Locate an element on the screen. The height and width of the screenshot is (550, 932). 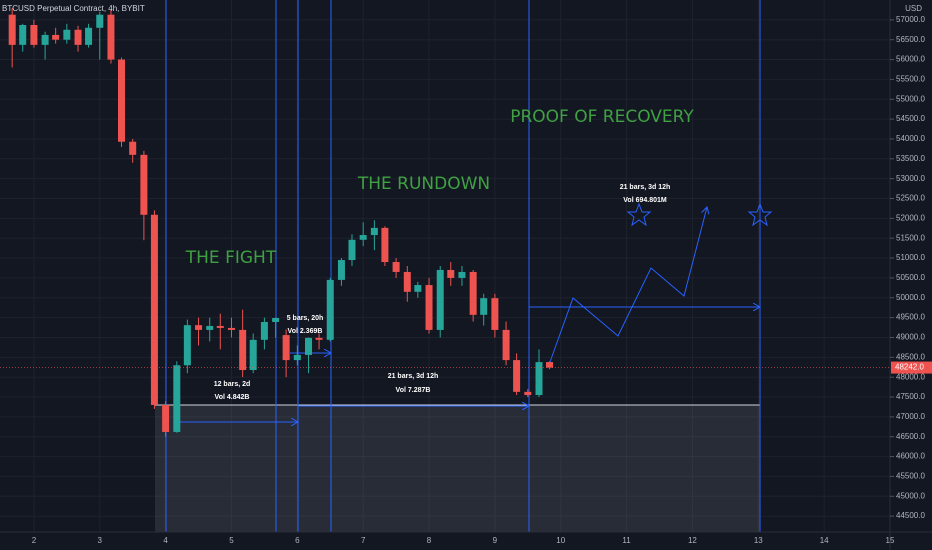
measure-zone is located at coordinates (457, 468).